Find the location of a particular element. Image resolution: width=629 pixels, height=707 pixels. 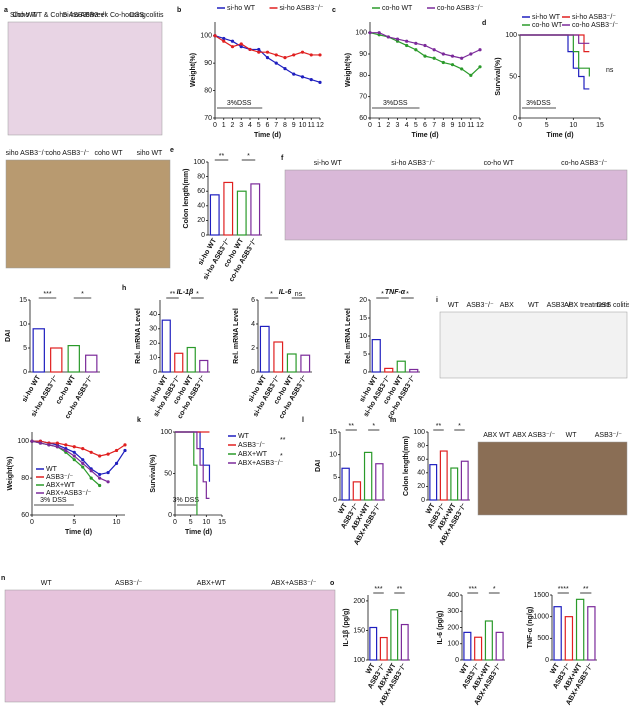

image-label: coho ASB3⁻/⁻ is located at coordinates (68, 153).